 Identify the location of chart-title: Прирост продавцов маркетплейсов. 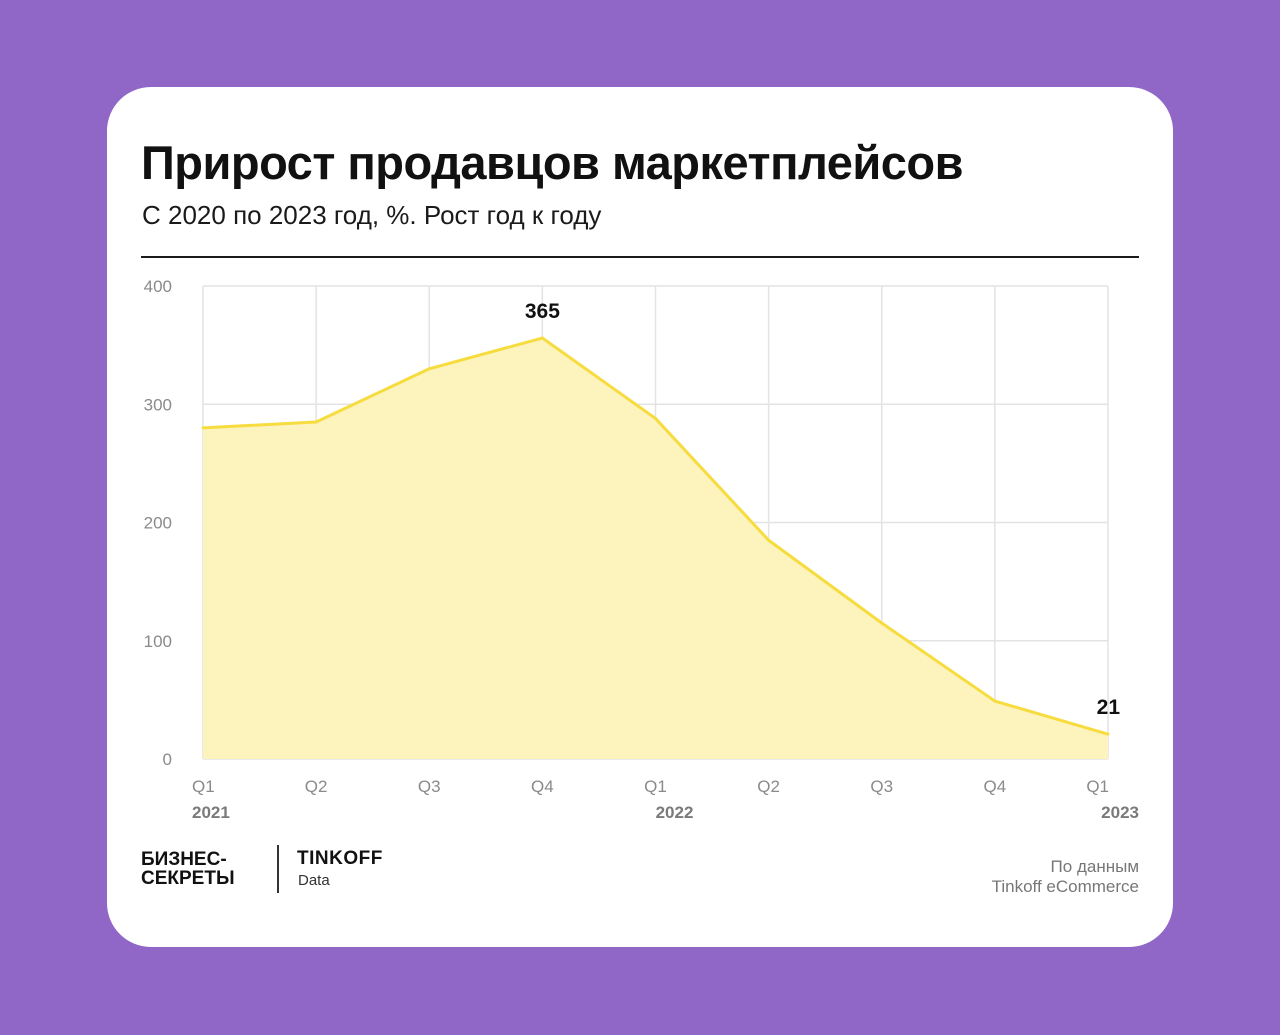
(552, 162).